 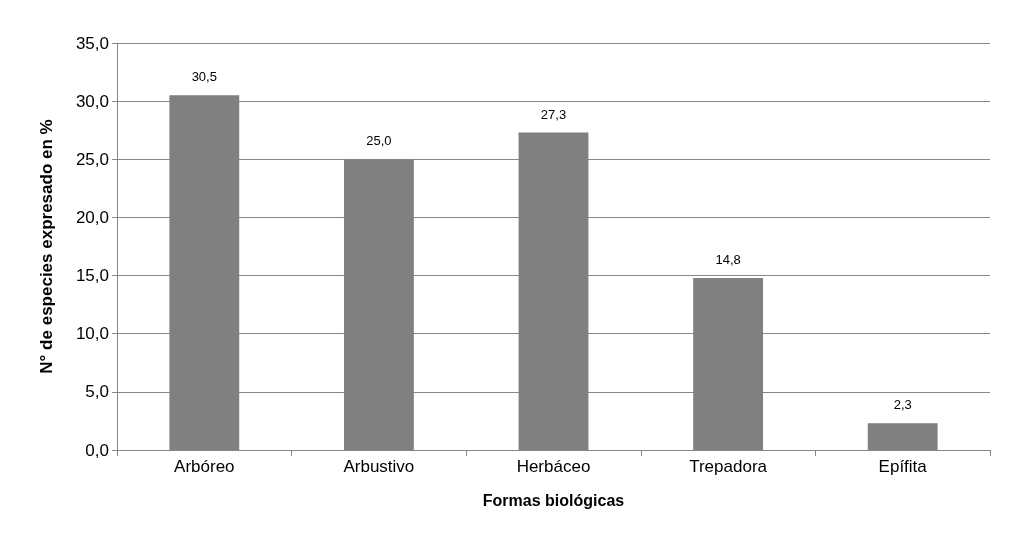 I want to click on y-tick-label: 30,0, so click(x=92, y=101).